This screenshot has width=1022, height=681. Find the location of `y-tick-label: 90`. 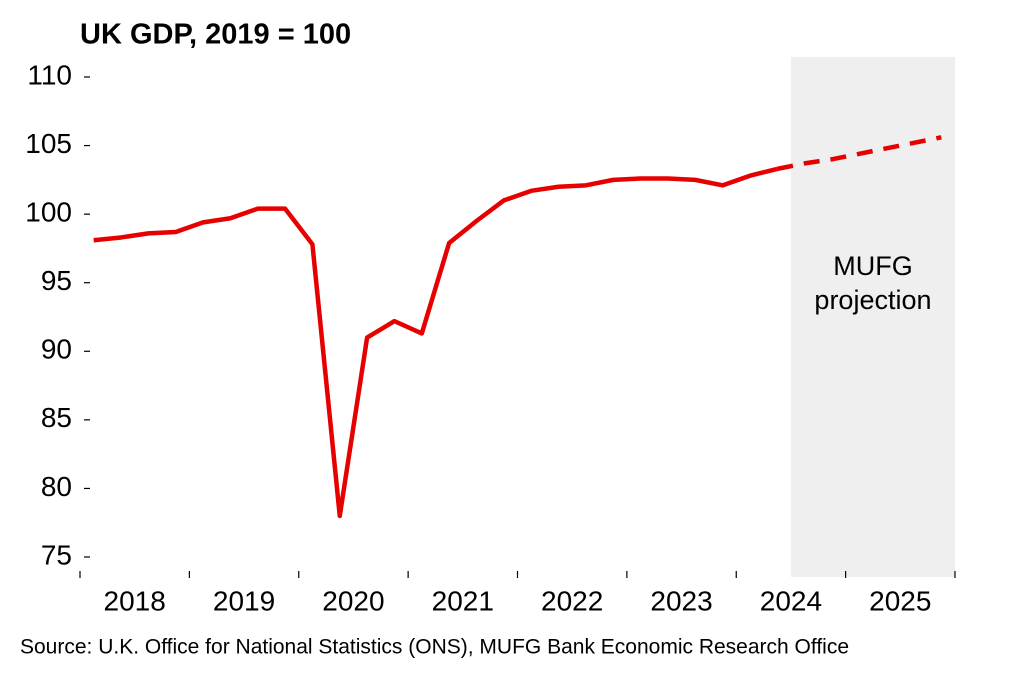

y-tick-label: 90 is located at coordinates (56, 349).